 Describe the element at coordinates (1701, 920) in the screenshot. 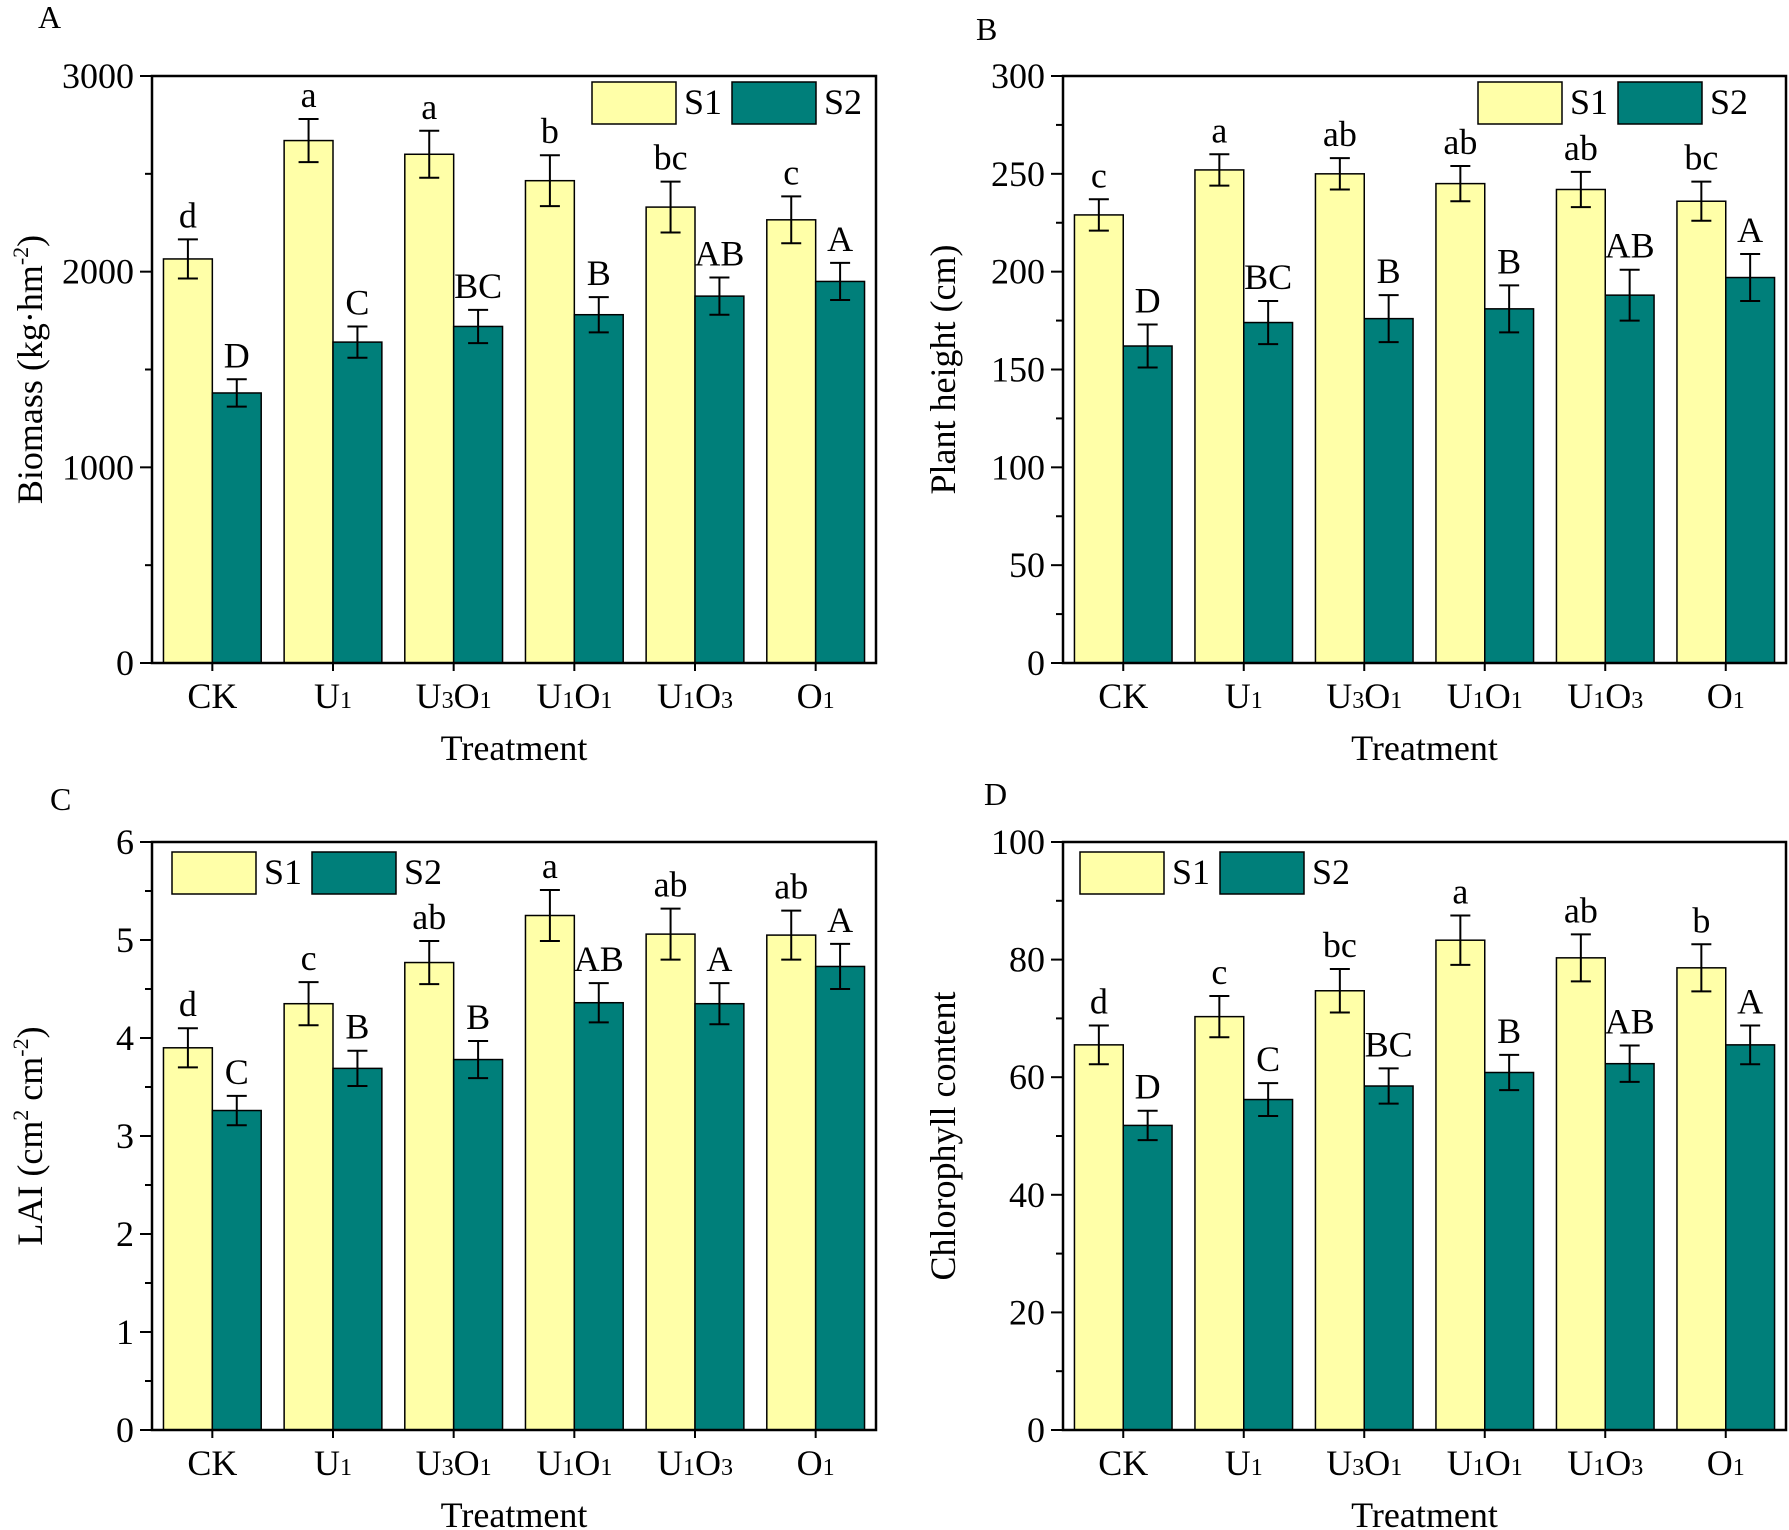

I see `significance-letter: b` at that location.